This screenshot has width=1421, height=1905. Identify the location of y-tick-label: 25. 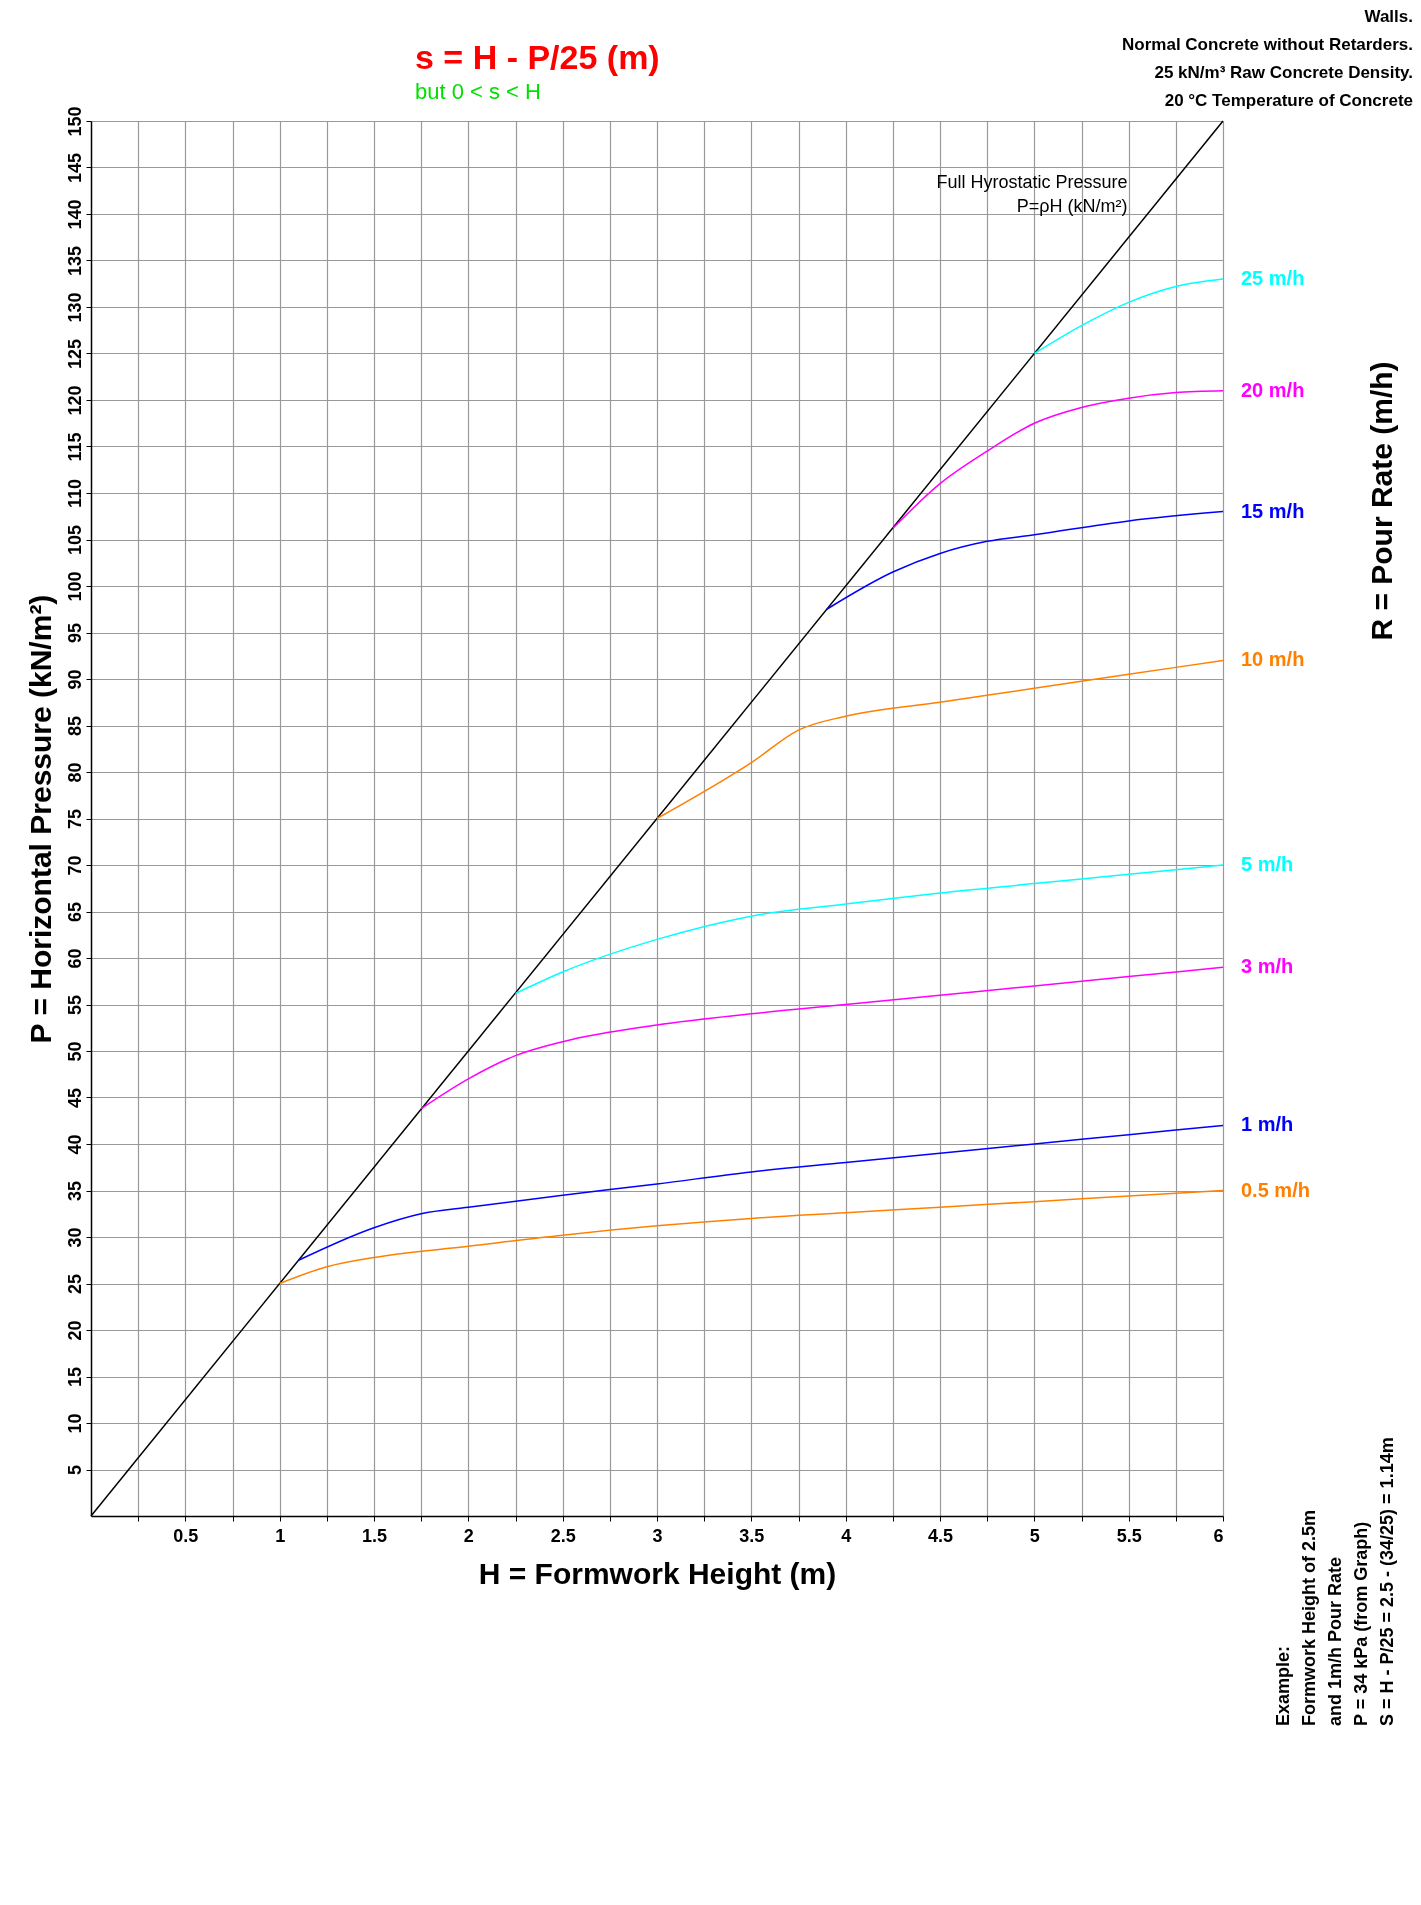
(74, 1284).